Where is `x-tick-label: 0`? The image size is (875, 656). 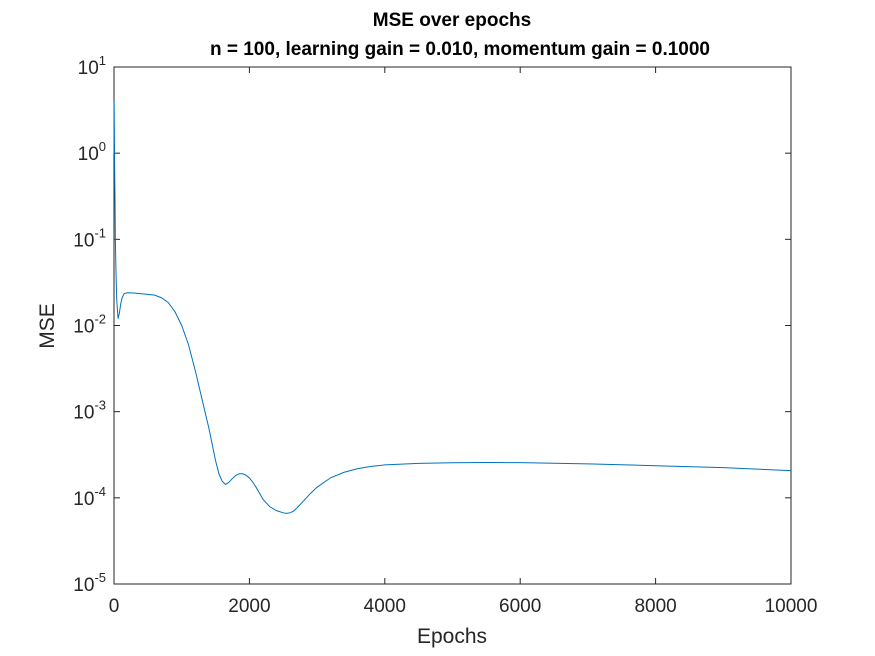
x-tick-label: 0 is located at coordinates (114, 606).